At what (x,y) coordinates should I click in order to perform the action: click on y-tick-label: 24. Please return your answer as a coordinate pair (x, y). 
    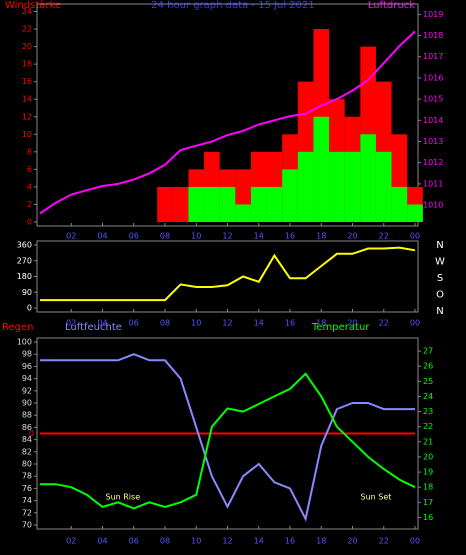
    Looking at the image, I should click on (27, 11).